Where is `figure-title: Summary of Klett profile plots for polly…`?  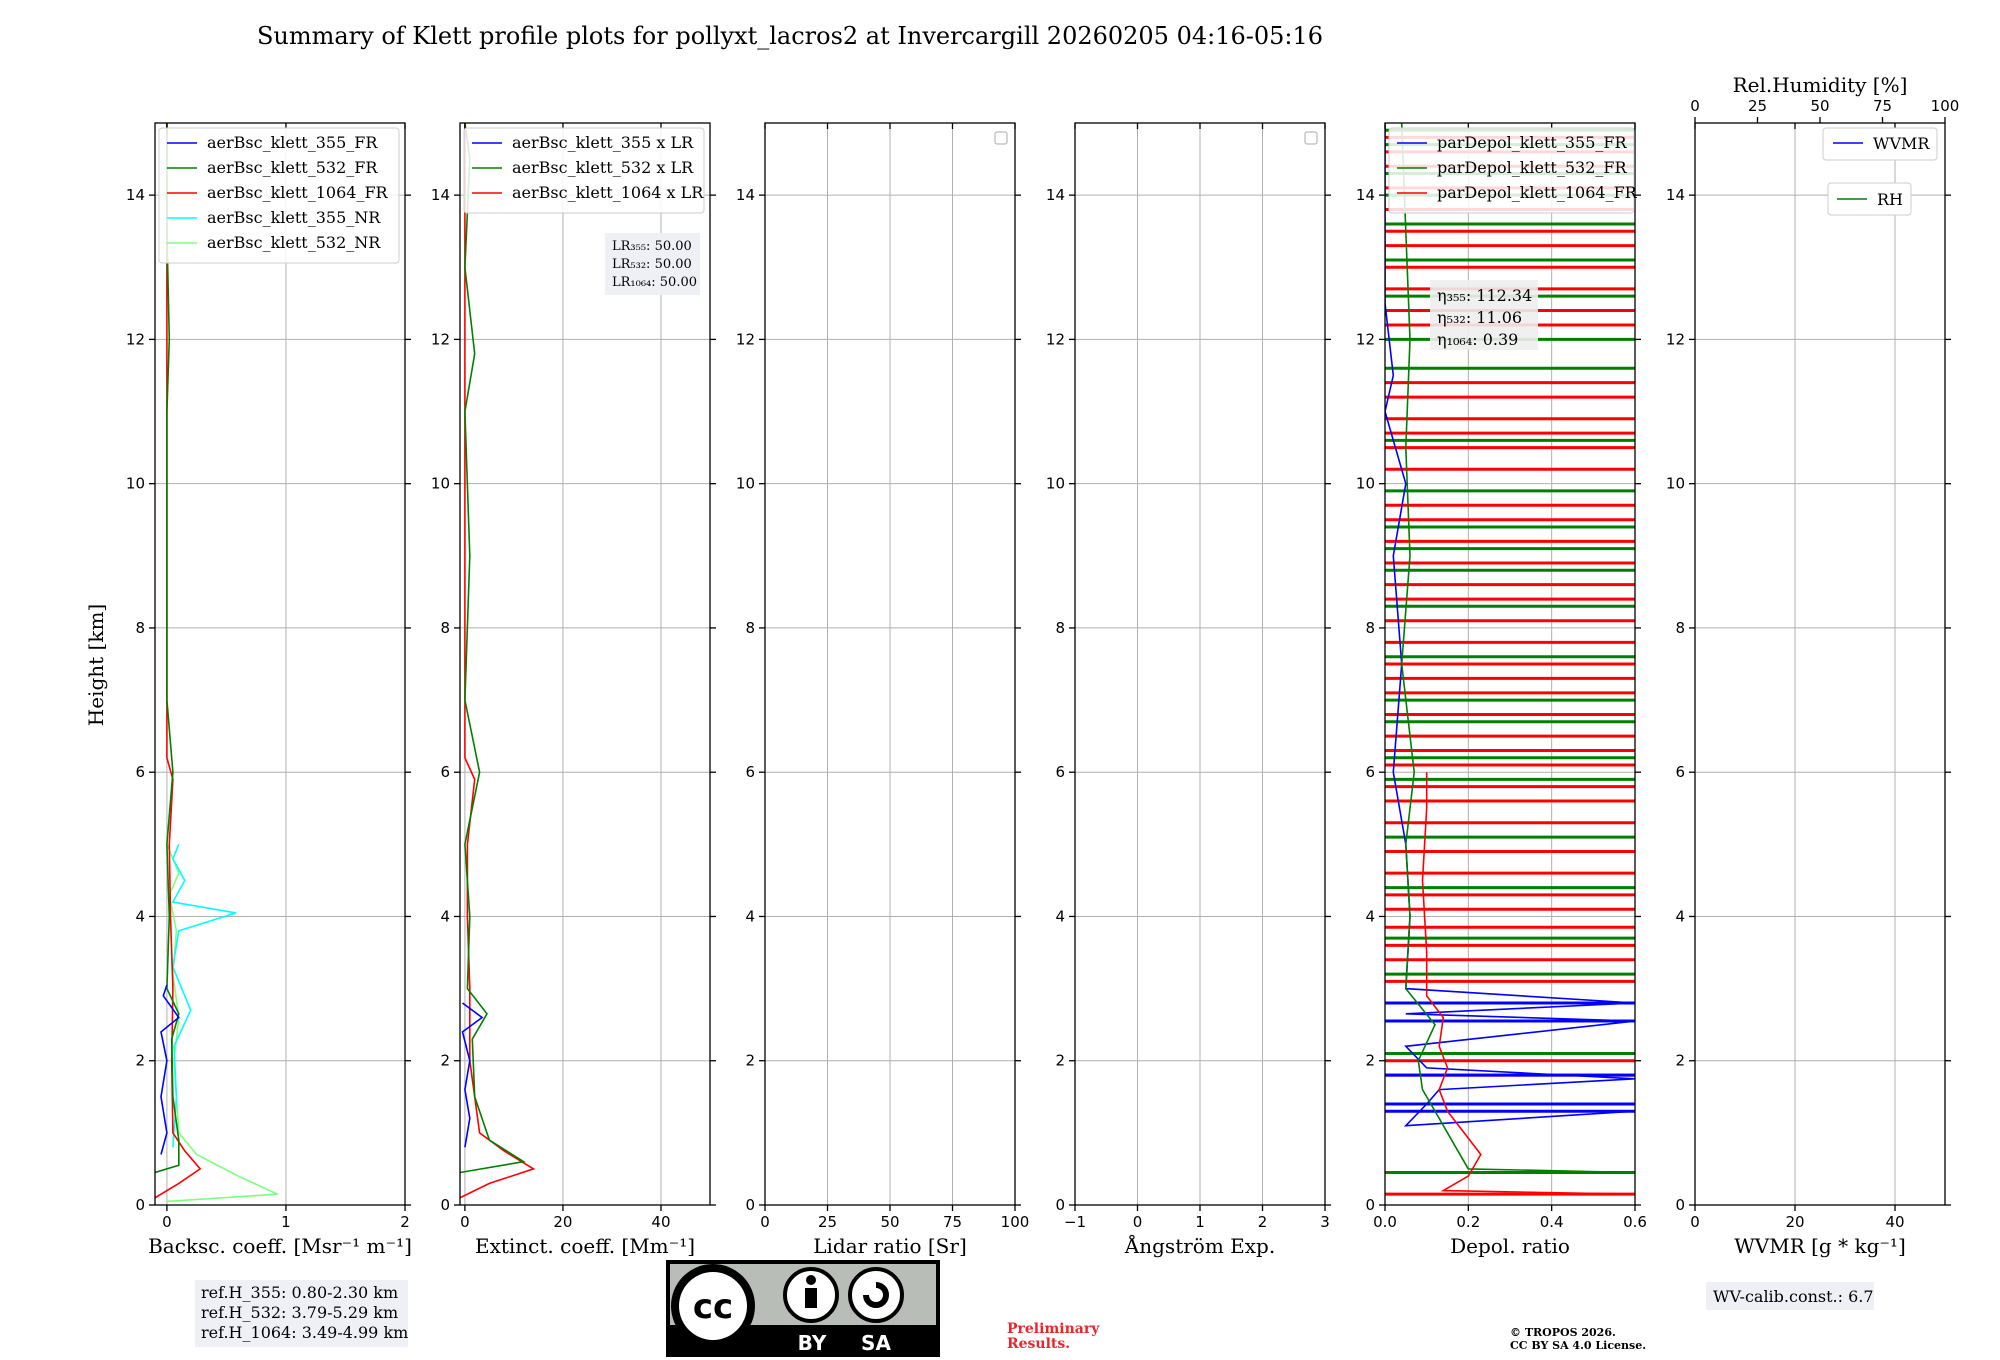
figure-title: Summary of Klett profile plots for polly… is located at coordinates (790, 36).